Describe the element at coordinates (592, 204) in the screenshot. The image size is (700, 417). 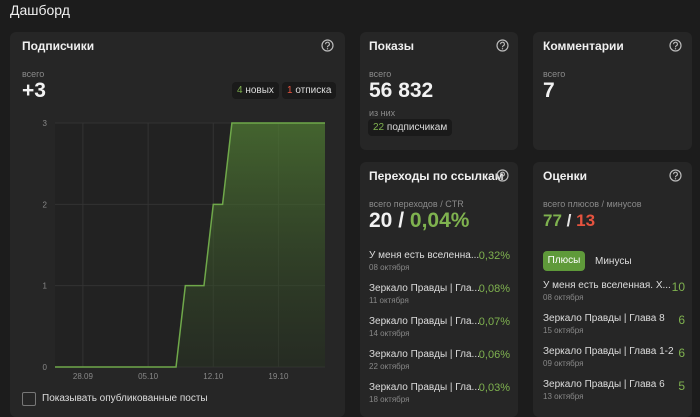
I see `total-label: всего плюсов / минусов` at that location.